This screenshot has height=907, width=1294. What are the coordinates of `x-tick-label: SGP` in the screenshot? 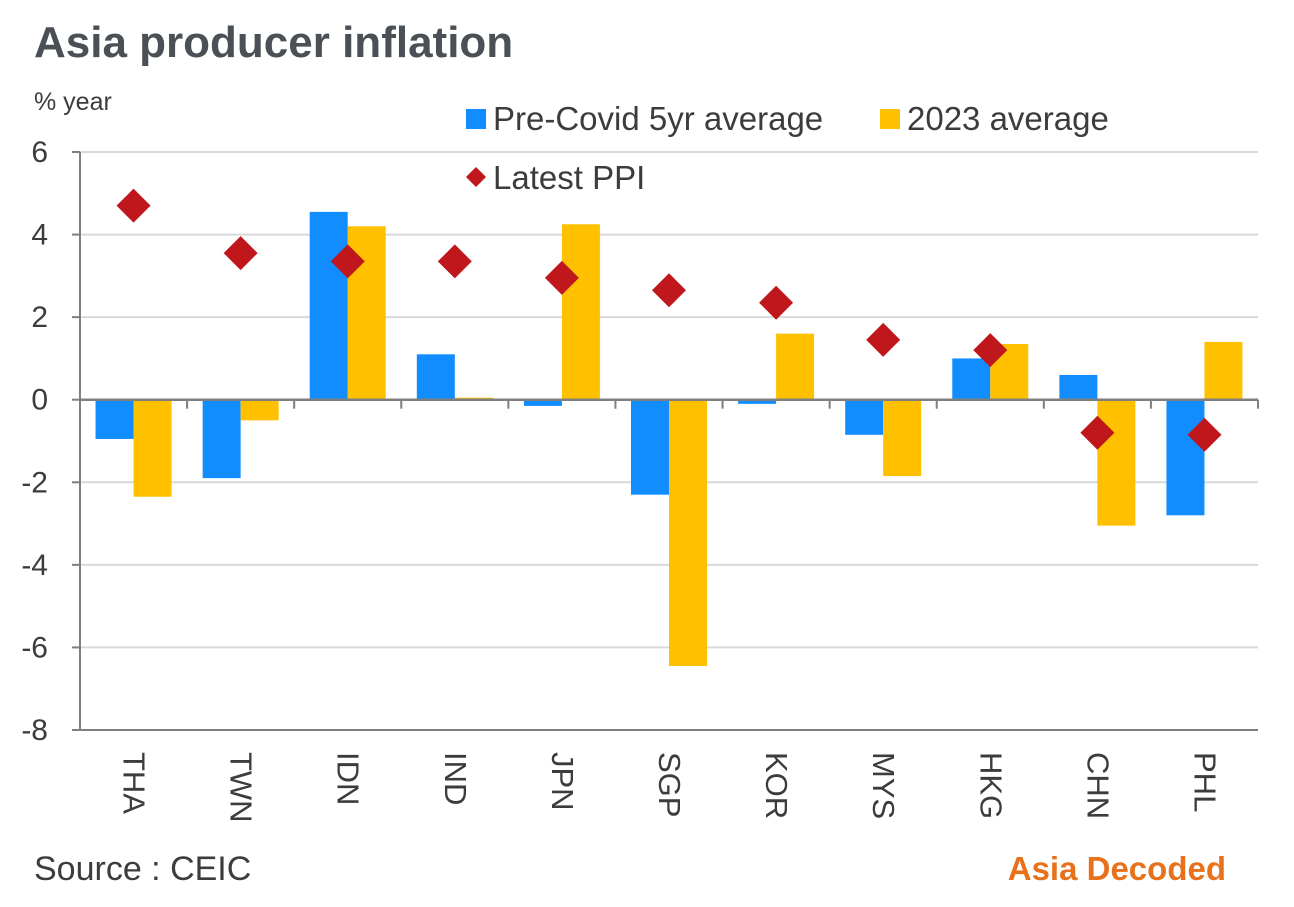 It's located at (669, 784).